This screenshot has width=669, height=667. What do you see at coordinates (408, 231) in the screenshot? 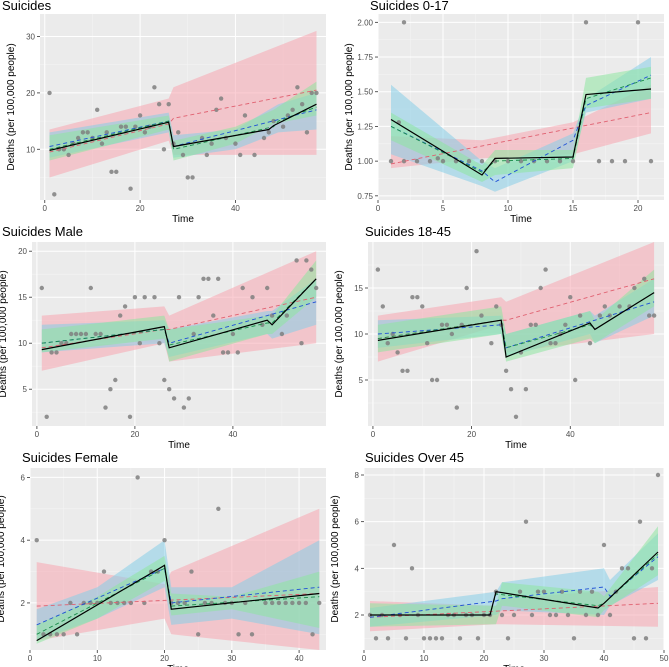
I see `panel-title: Suicides 18-45` at bounding box center [408, 231].